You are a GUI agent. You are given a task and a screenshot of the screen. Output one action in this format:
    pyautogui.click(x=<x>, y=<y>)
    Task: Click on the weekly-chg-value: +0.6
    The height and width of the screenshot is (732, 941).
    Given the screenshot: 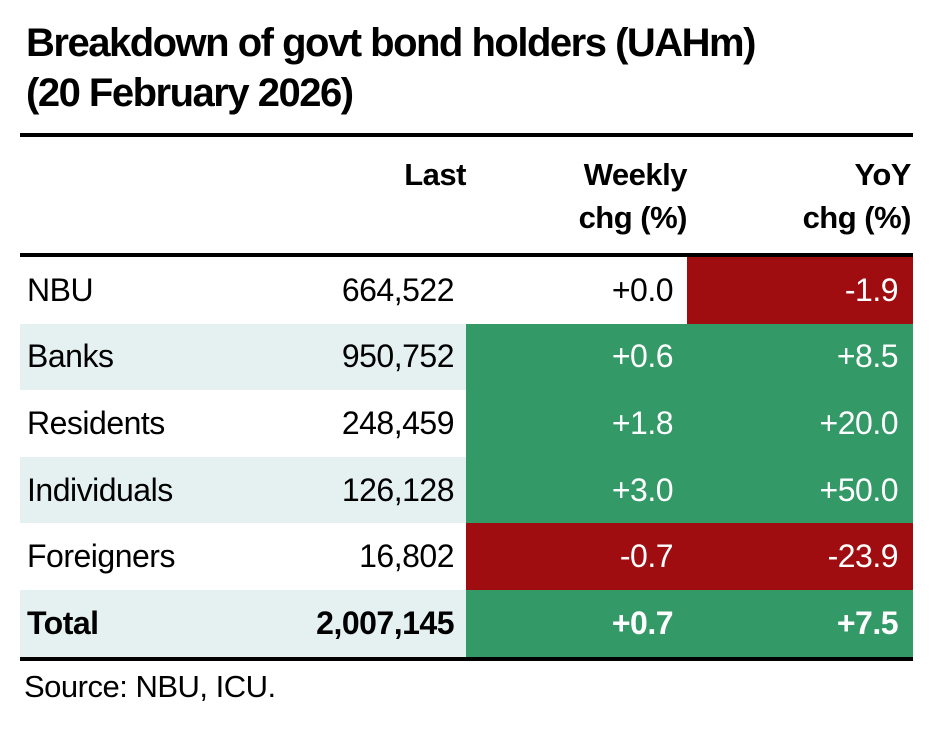 What is the action you would take?
    pyautogui.click(x=576, y=357)
    